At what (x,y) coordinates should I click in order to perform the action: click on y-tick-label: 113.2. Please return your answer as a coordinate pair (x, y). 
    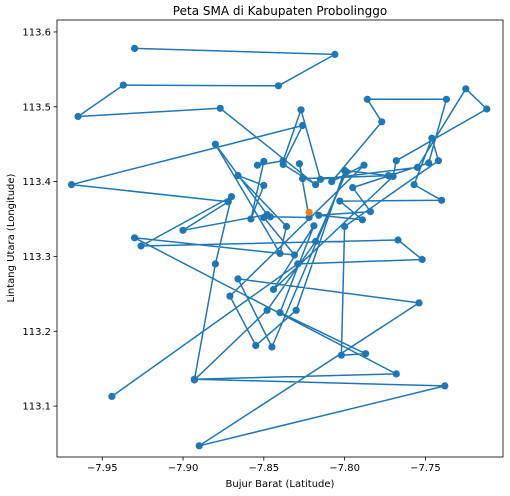
    Looking at the image, I should click on (36, 332).